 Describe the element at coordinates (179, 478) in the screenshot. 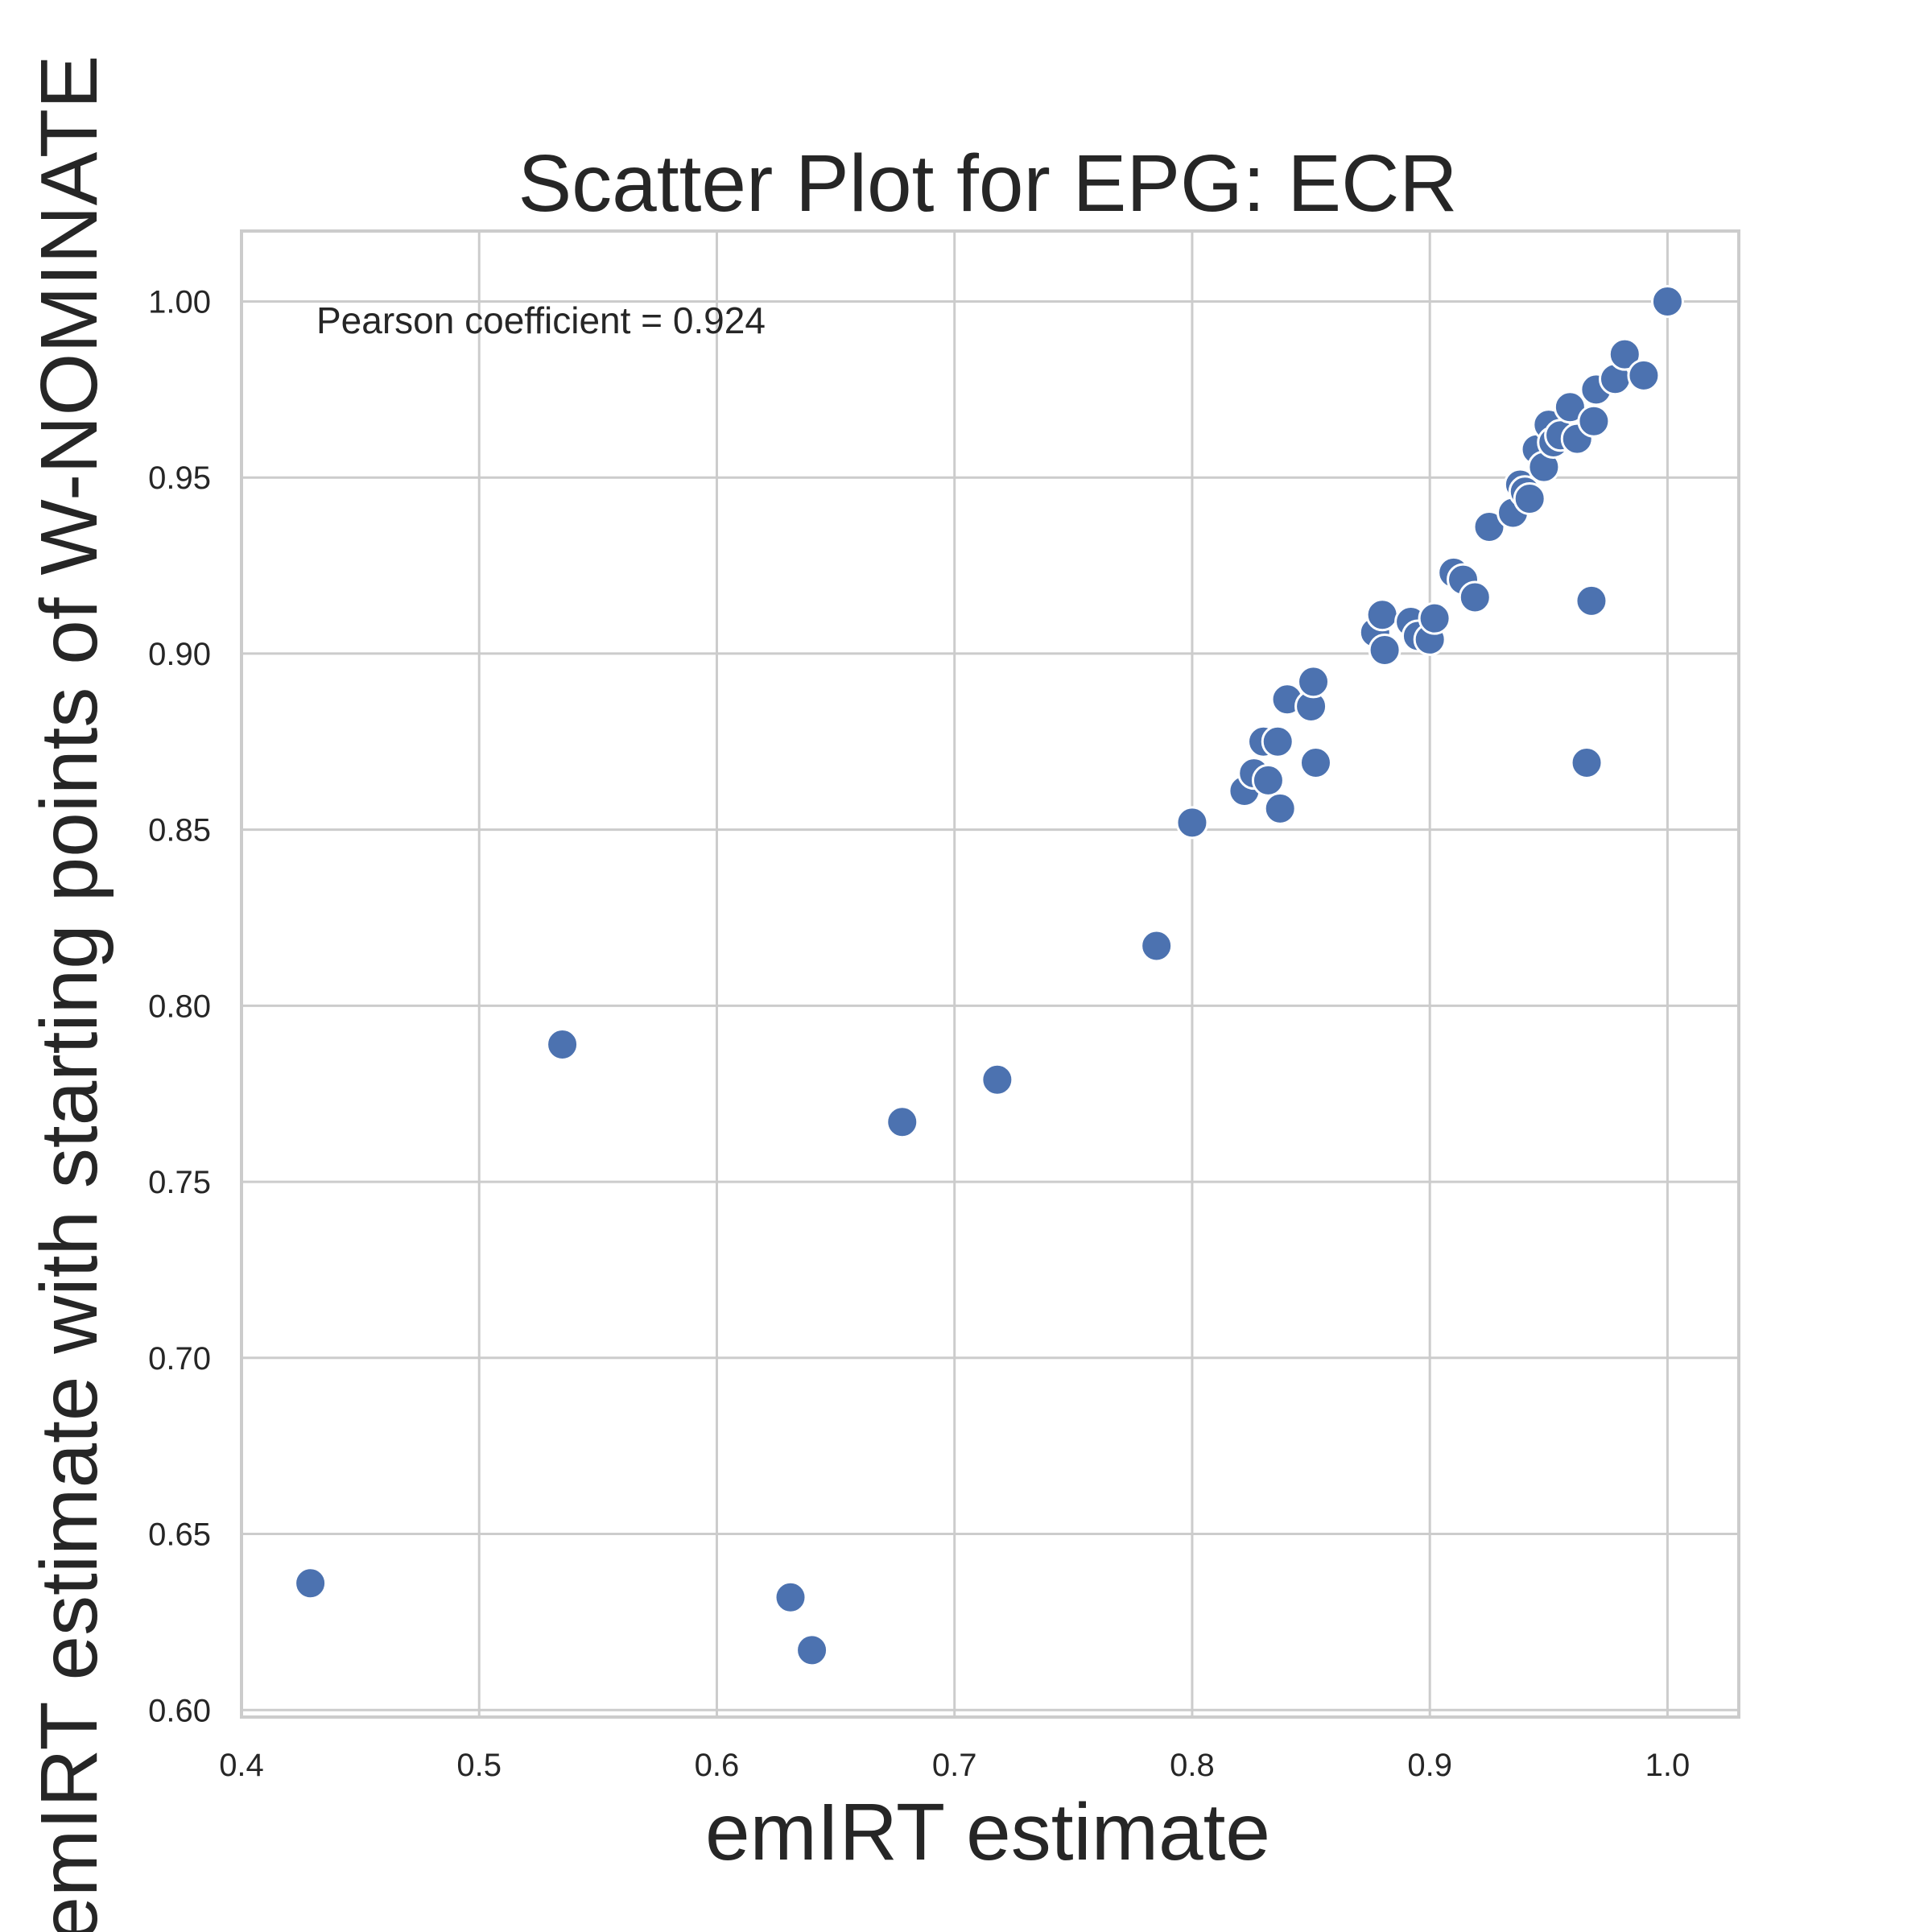

I see `y-tick-label: 0.95` at that location.